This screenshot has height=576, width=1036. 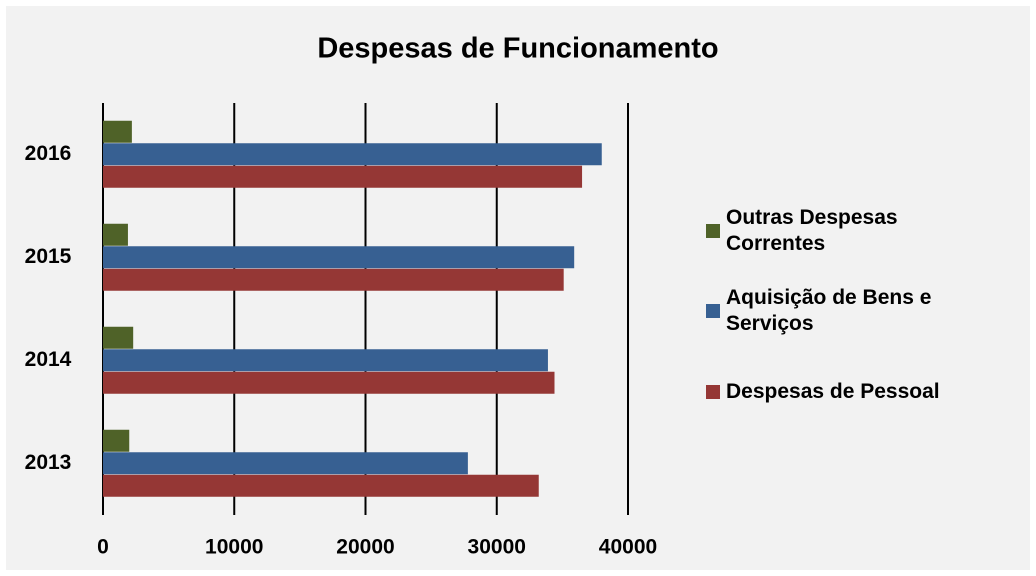 I want to click on y-tick-label: 2013, so click(x=48, y=462).